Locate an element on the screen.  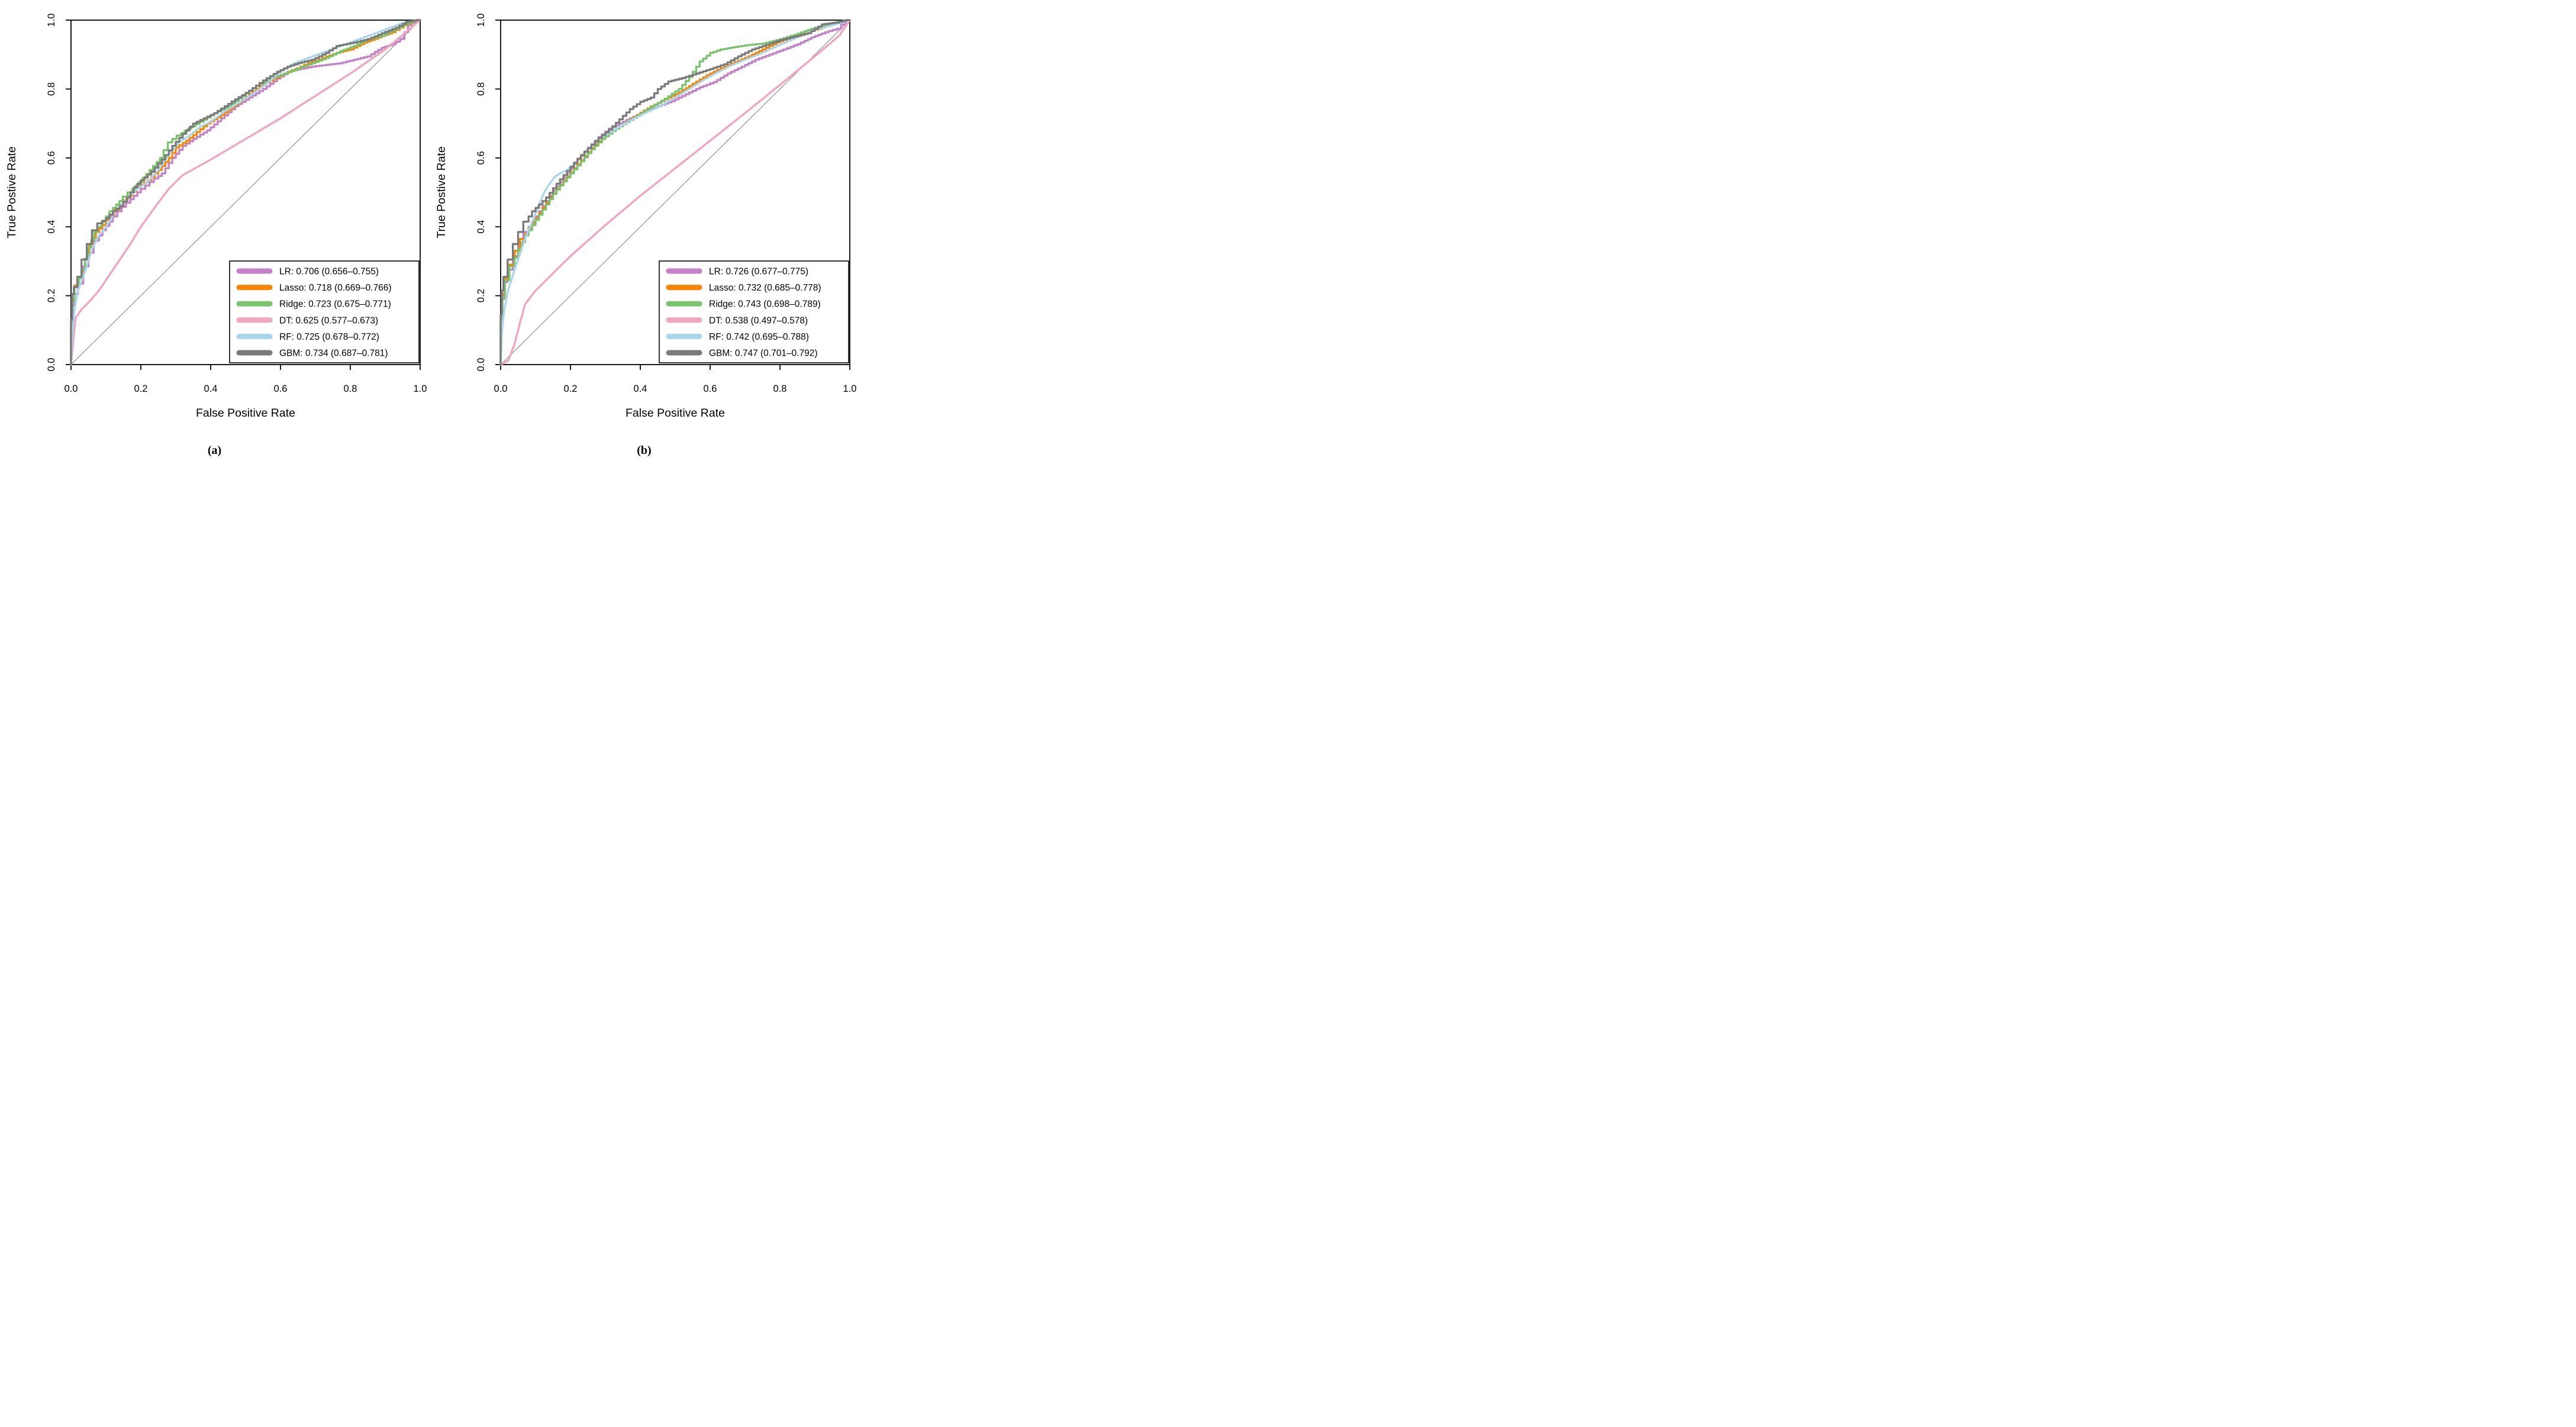
legend-label: RF: 0.725 (0.678–0.772) is located at coordinates (329, 337).